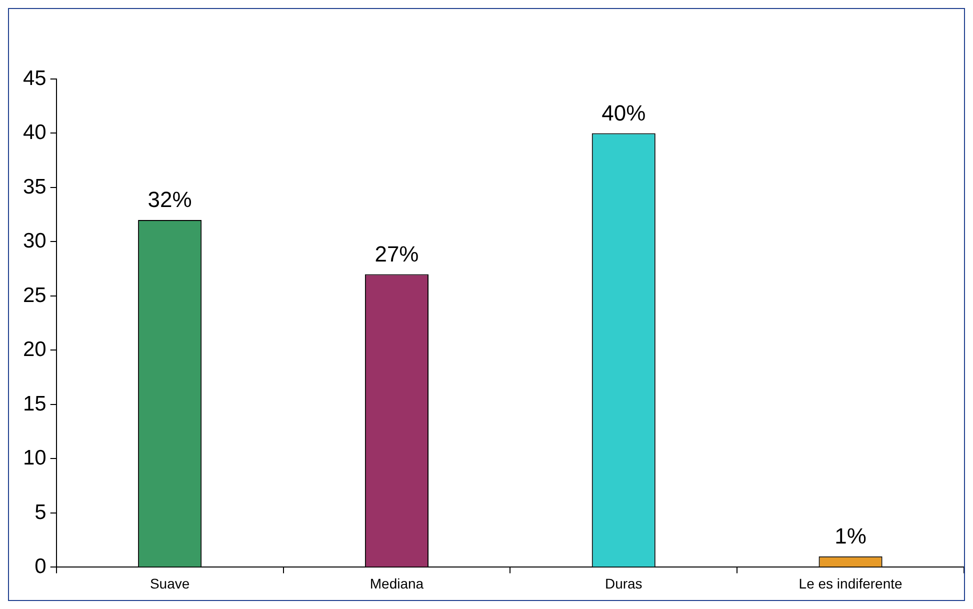  What do you see at coordinates (34, 132) in the screenshot?
I see `y-tick-label: 40` at bounding box center [34, 132].